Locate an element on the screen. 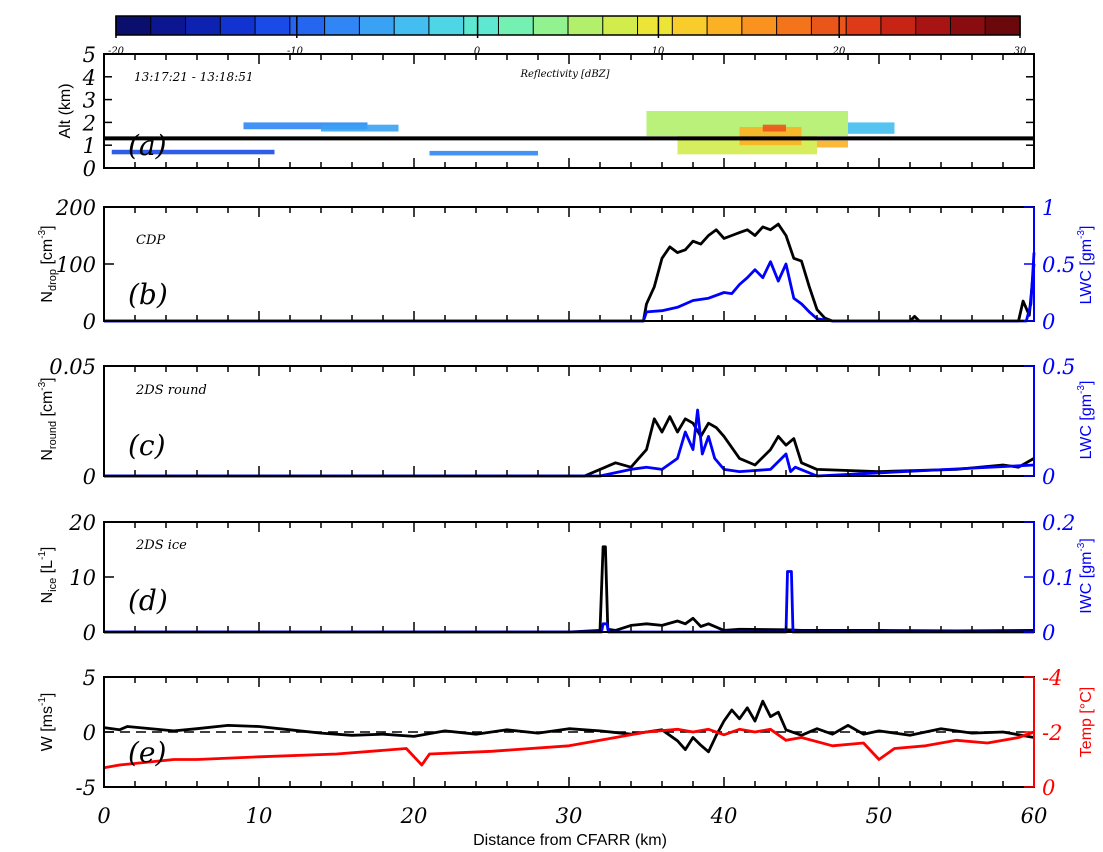  y-tick-label: -2 is located at coordinates (1052, 733).